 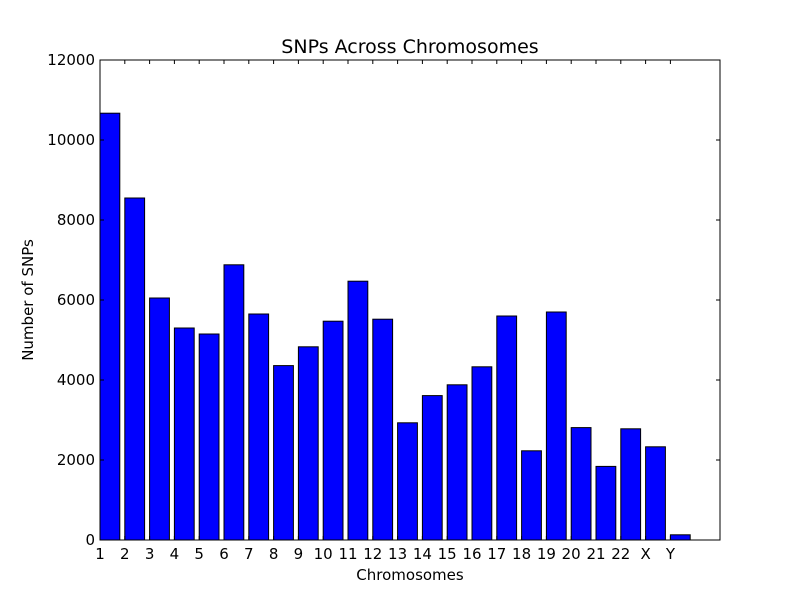 What do you see at coordinates (422, 554) in the screenshot?
I see `x-tick-label: 14` at bounding box center [422, 554].